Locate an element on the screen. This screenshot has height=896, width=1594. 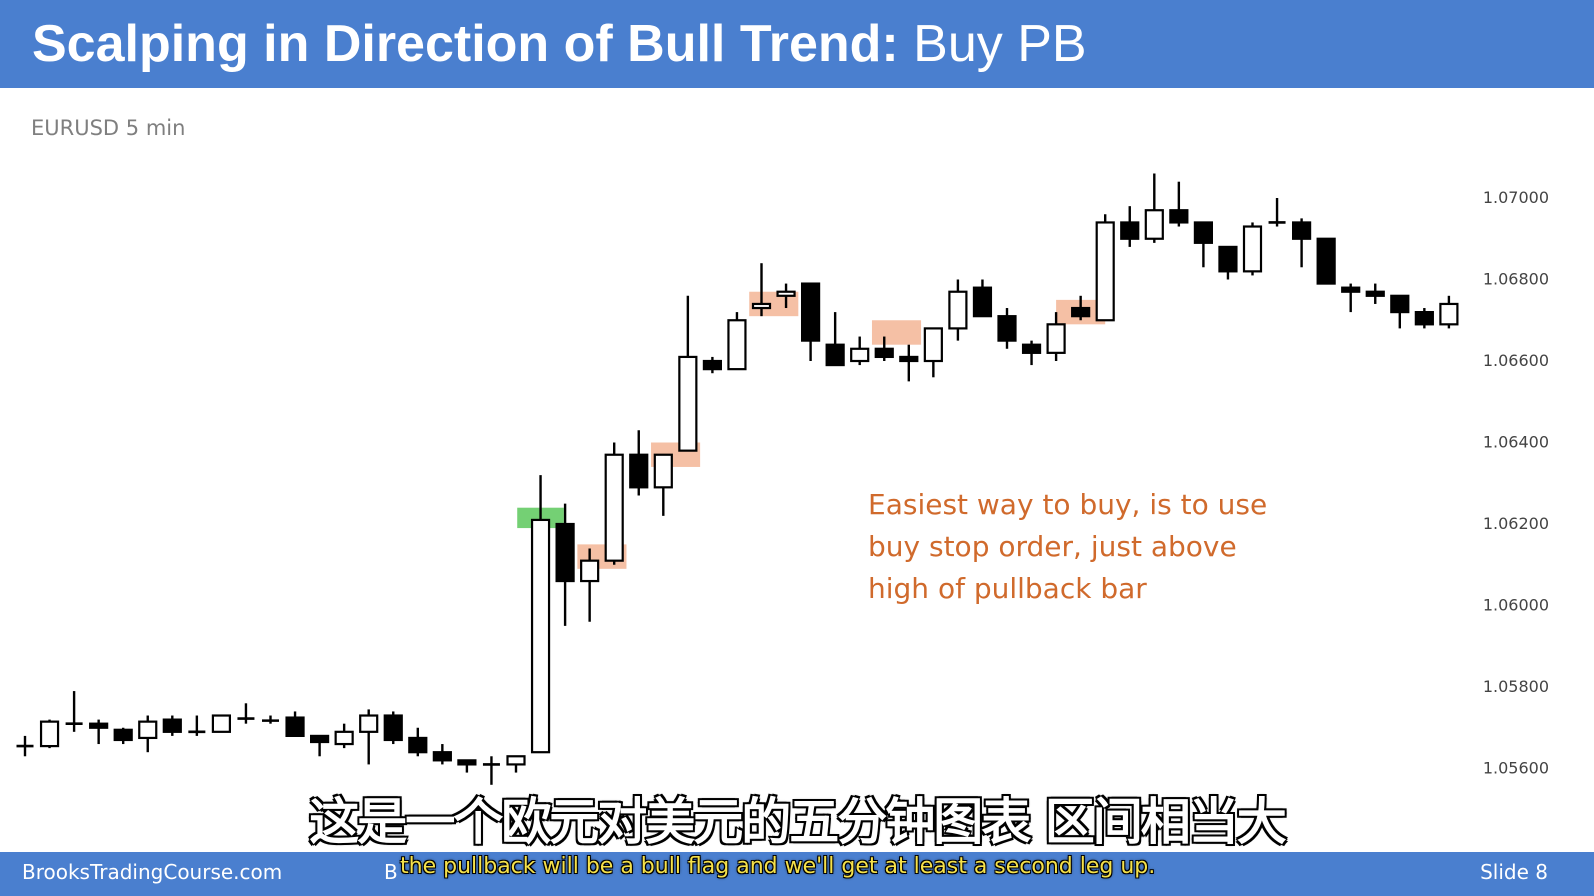
y-tick-label: 1.05800 is located at coordinates (1516, 686).